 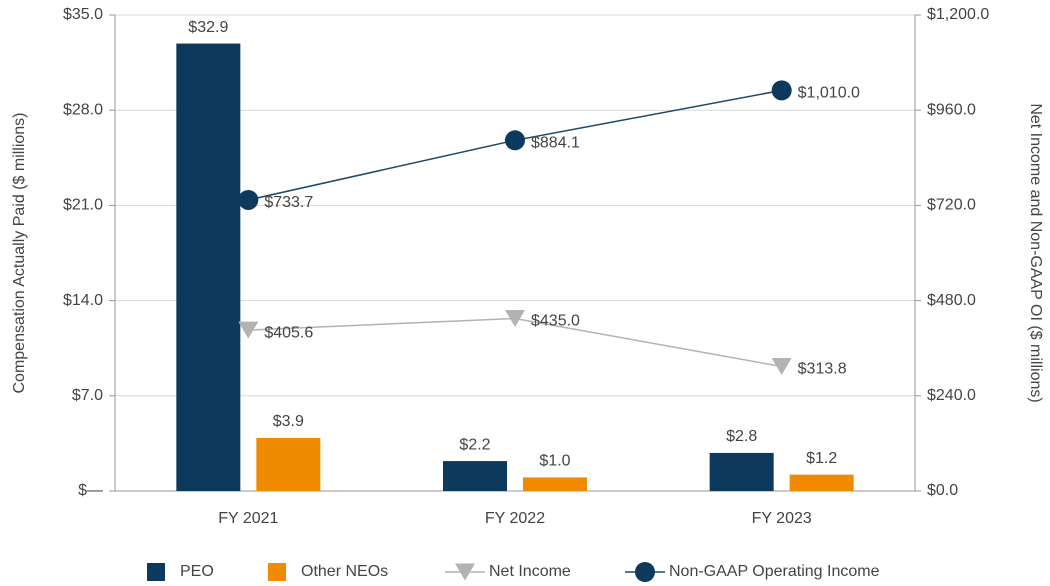 What do you see at coordinates (951, 300) in the screenshot?
I see `y2-tick-label: $480.0` at bounding box center [951, 300].